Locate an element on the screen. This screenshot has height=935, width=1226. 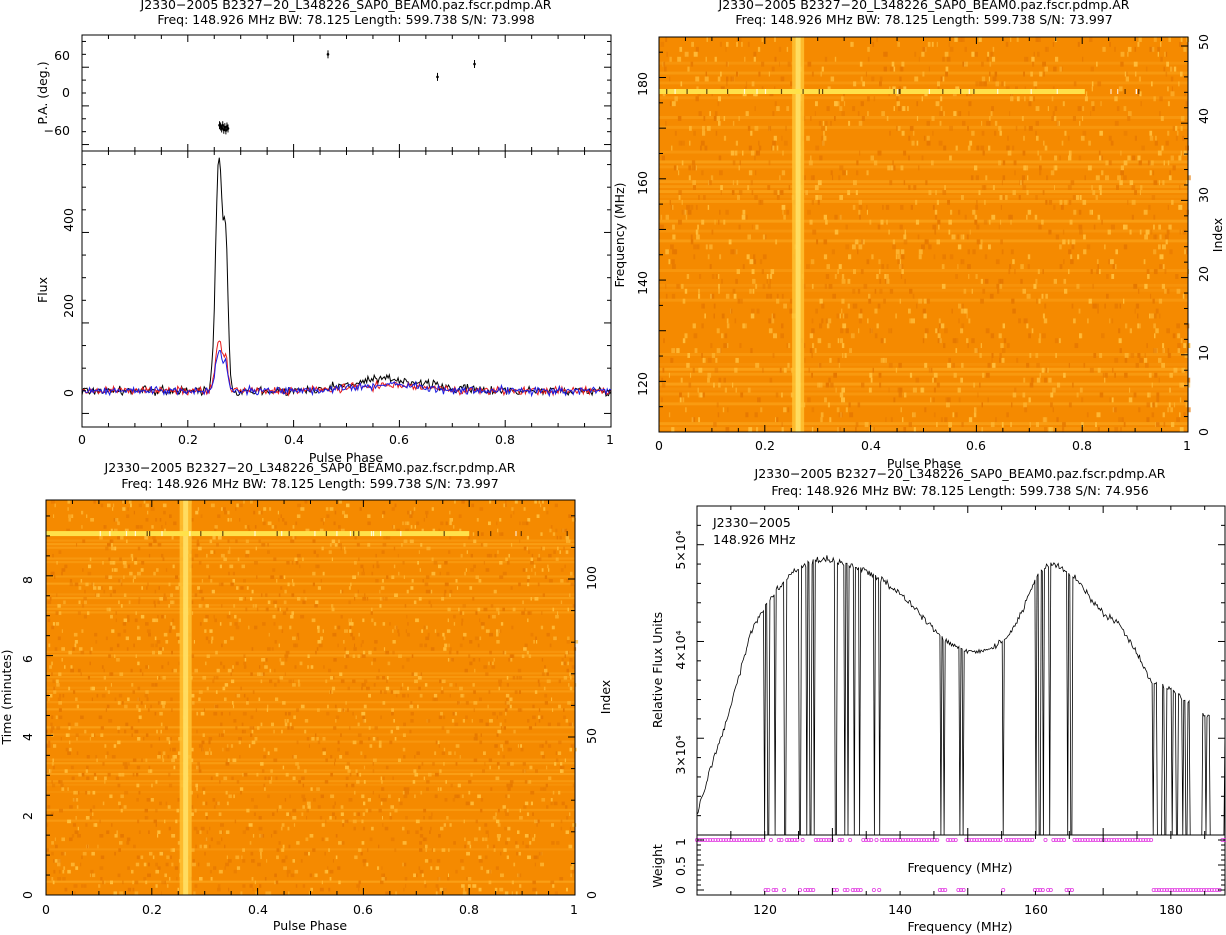
time-axis-label: Time (minutes) is located at coordinates (7, 698).